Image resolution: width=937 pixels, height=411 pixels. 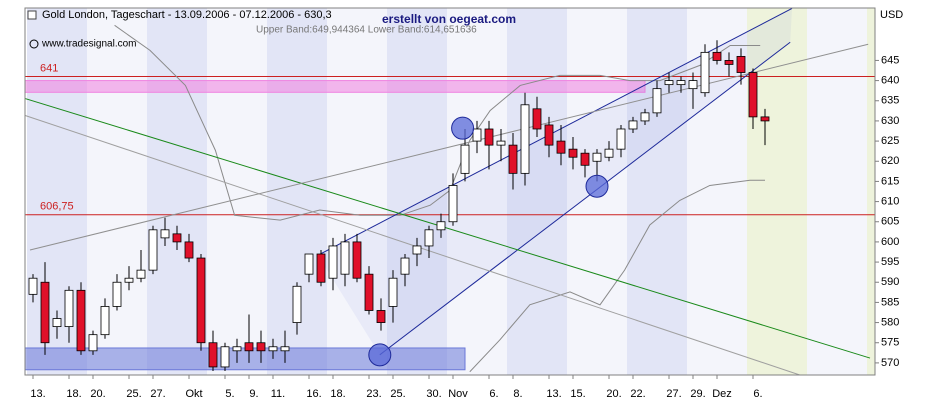 I want to click on y-tick-label: 645, so click(x=890, y=60).